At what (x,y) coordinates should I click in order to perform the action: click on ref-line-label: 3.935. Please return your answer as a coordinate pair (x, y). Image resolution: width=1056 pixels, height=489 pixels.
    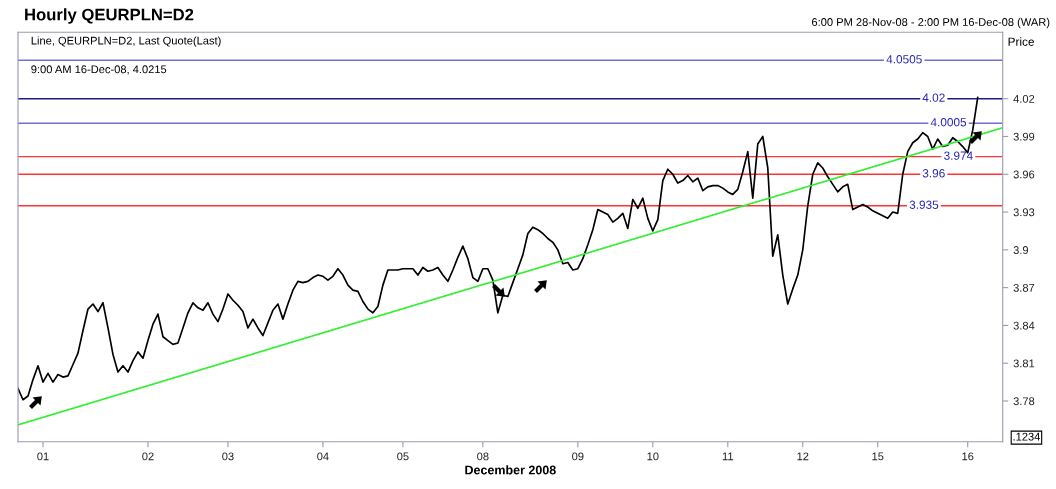
    Looking at the image, I should click on (924, 204).